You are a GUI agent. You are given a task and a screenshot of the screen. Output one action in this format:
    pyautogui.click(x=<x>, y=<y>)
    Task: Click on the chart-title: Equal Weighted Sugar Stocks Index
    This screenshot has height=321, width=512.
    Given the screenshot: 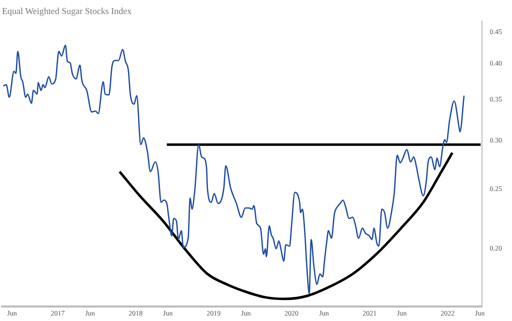 What is the action you would take?
    pyautogui.click(x=67, y=11)
    